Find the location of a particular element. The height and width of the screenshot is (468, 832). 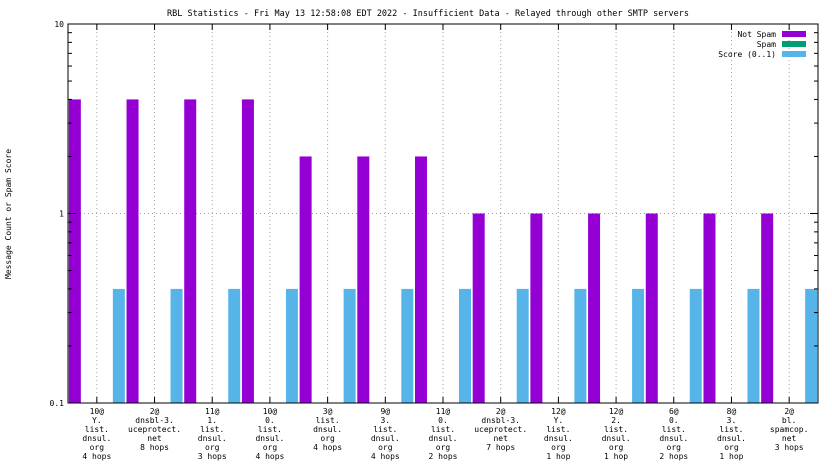

y-axis-label: Message Count or Spam Score is located at coordinates (8, 214).